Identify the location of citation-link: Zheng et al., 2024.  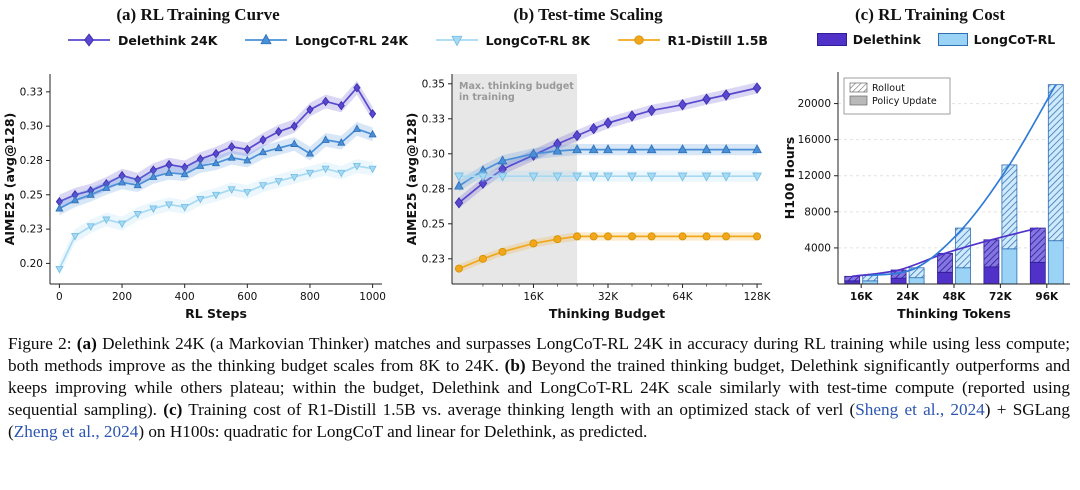
(76, 431).